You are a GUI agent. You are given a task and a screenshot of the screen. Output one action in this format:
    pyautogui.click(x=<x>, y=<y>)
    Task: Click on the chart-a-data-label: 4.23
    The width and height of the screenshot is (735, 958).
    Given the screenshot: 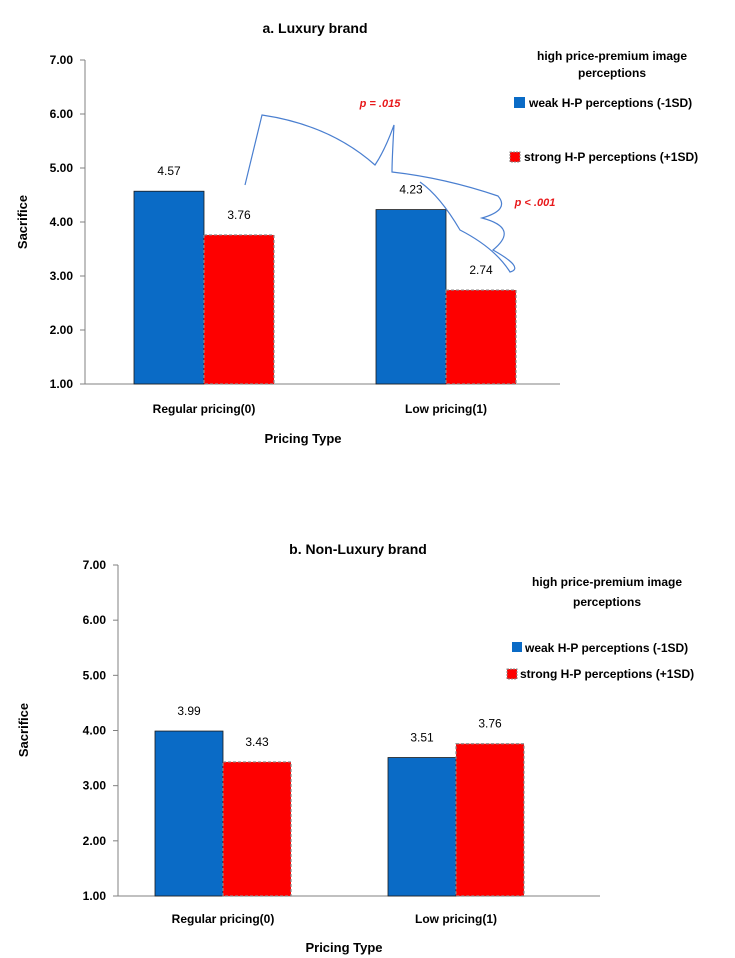 What is the action you would take?
    pyautogui.click(x=411, y=190)
    